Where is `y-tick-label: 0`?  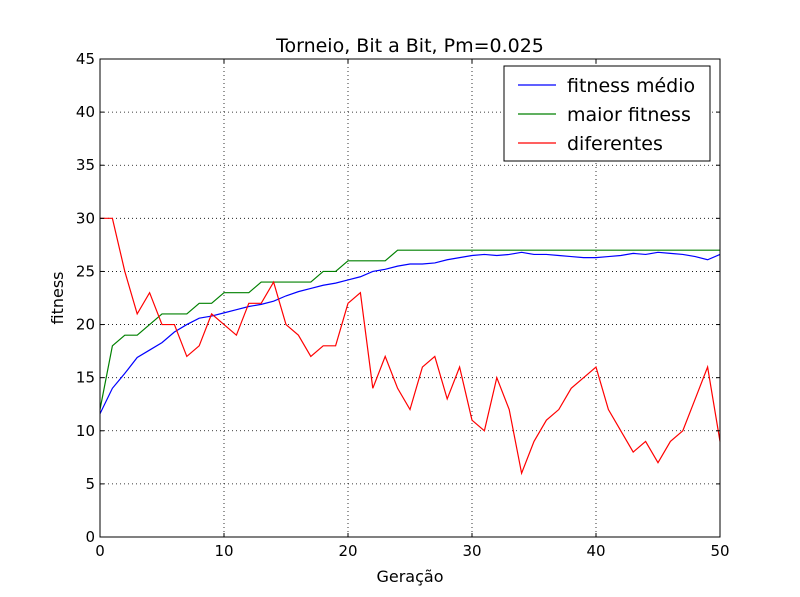 y-tick-label: 0 is located at coordinates (90, 537).